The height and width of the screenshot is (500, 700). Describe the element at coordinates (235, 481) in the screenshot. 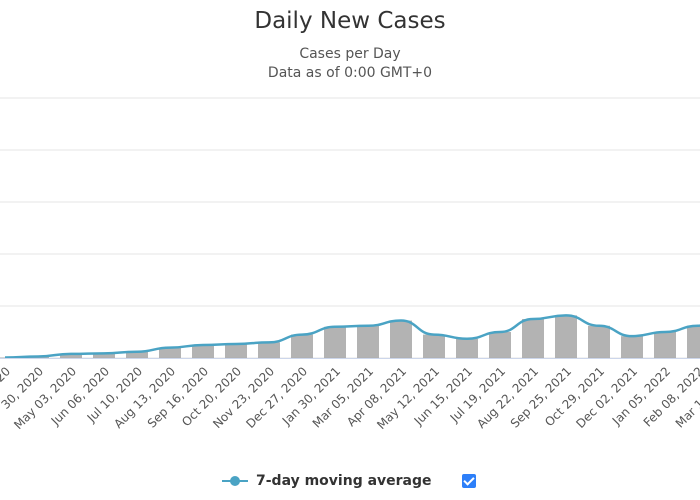

I see `legend-line-marker-icon` at that location.